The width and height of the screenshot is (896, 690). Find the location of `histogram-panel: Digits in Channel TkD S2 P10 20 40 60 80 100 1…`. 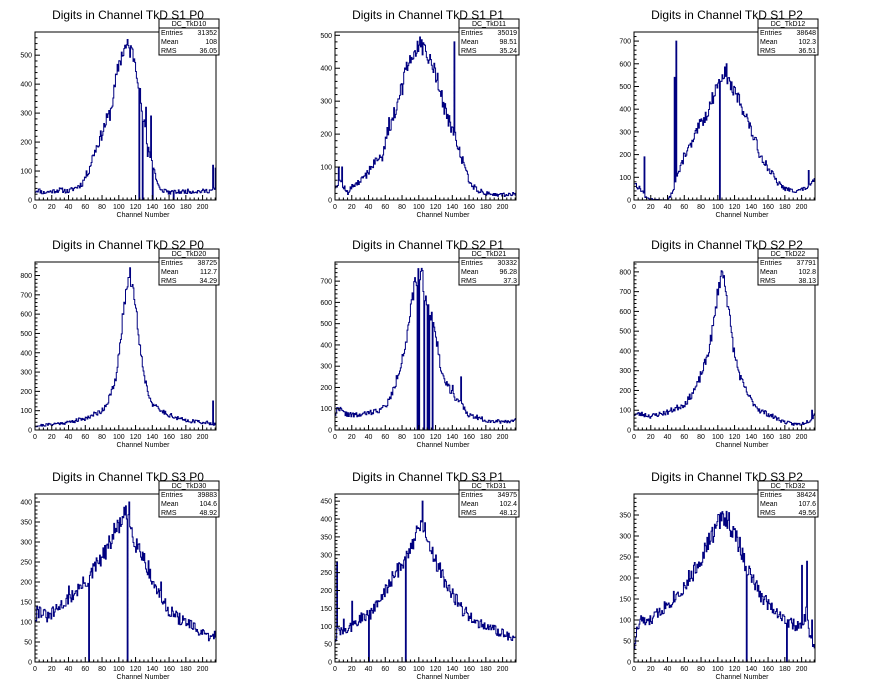

histogram-panel: Digits in Channel TkD S2 P10 20 40 60 80 100 1… is located at coordinates (420, 343).